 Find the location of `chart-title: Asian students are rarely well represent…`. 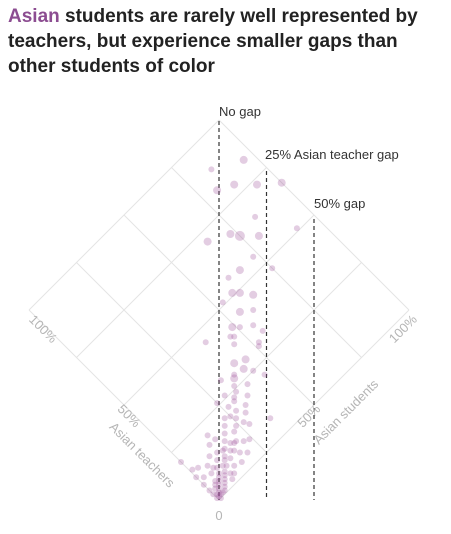

chart-title: Asian students are rarely well represent… is located at coordinates (228, 41).